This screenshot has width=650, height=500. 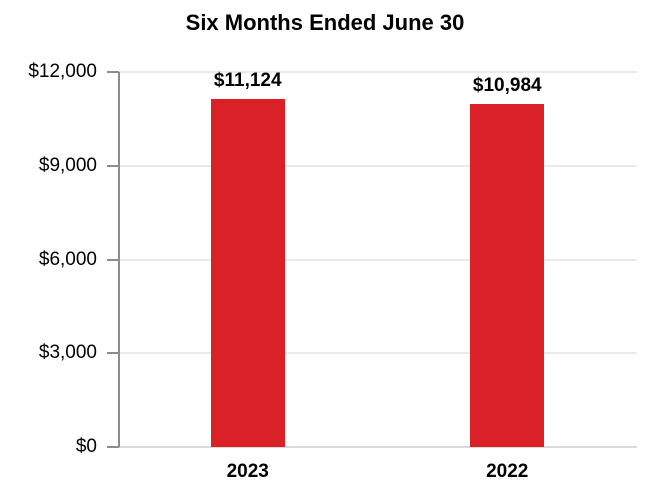 What do you see at coordinates (507, 85) in the screenshot?
I see `bar-value-label: $10,984` at bounding box center [507, 85].